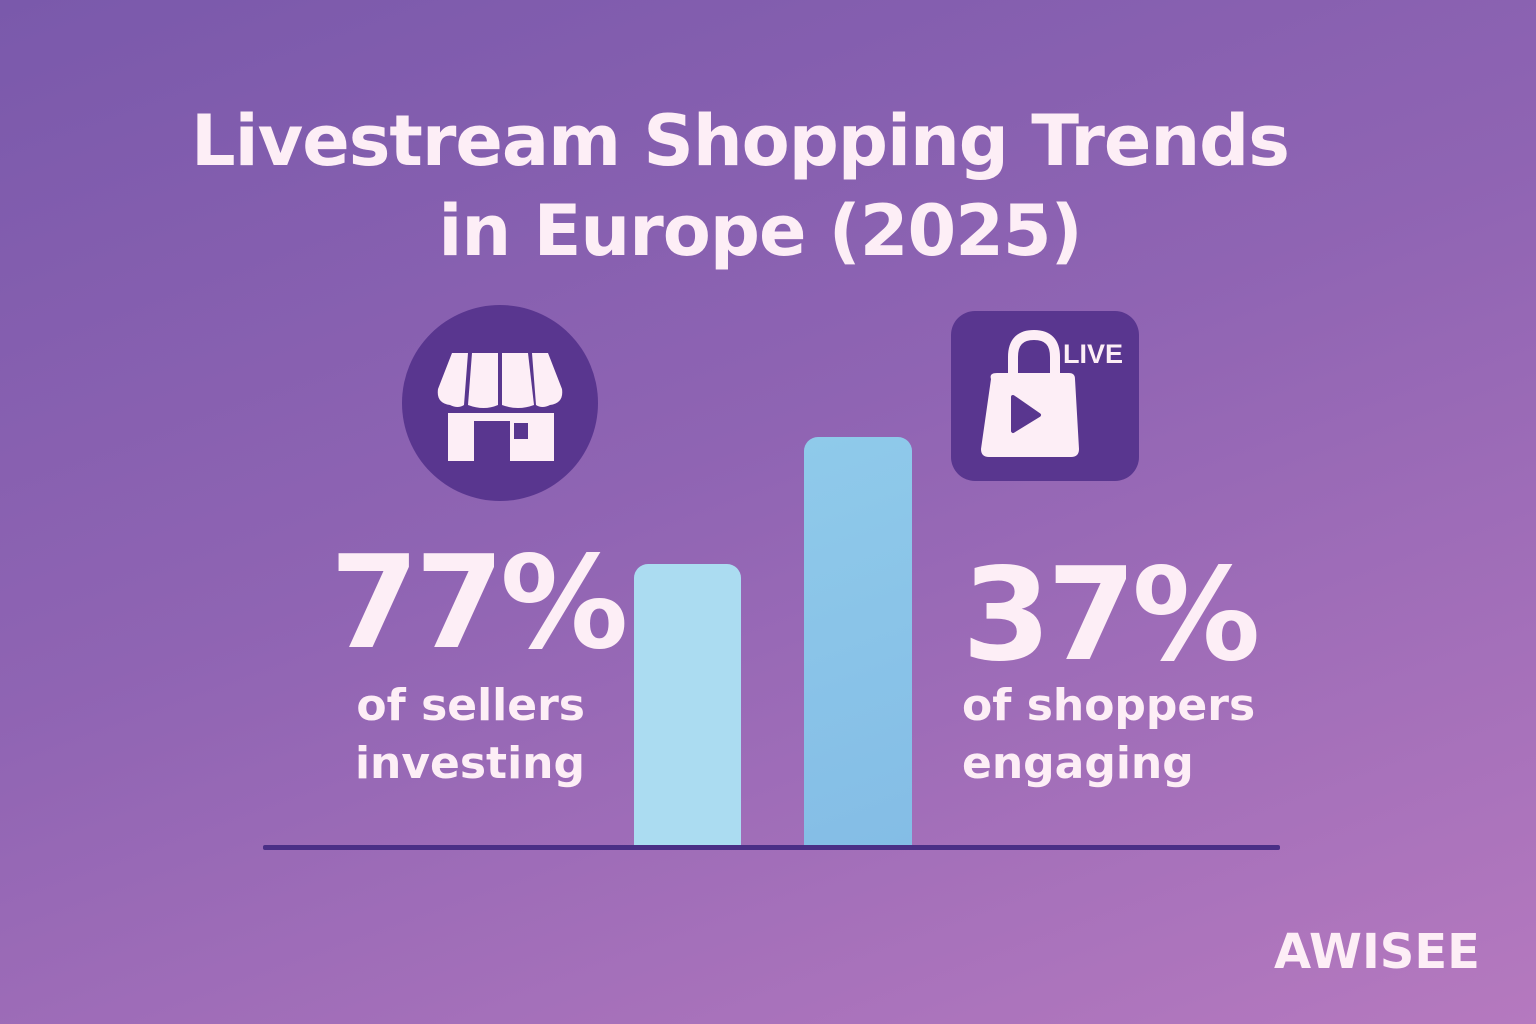 This screenshot has width=1536, height=1024. What do you see at coordinates (469, 763) in the screenshot?
I see `left-stat-line2: investing` at bounding box center [469, 763].